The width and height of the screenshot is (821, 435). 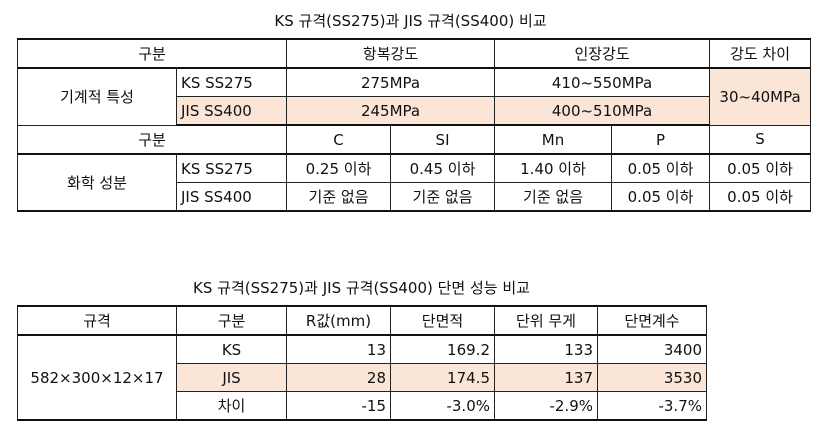 I want to click on mech-jis-row: JIS SS400 245MPa 400~510MPa, so click(x=414, y=111).